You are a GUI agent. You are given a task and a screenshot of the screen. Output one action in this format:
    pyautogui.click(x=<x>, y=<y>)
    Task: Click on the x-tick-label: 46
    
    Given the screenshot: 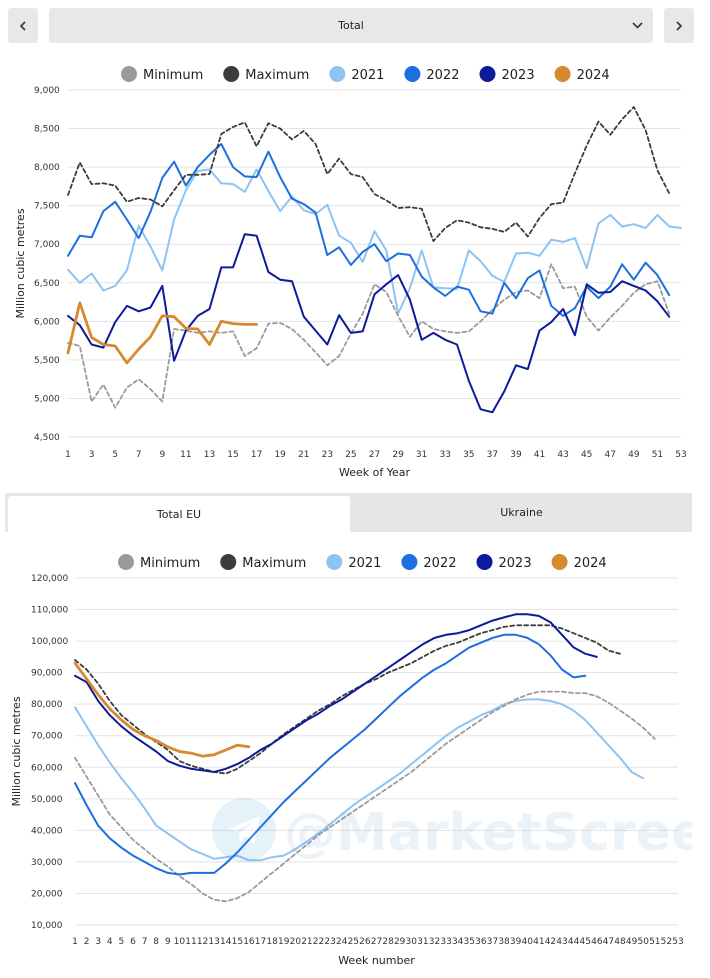 What is the action you would take?
    pyautogui.click(x=597, y=942)
    